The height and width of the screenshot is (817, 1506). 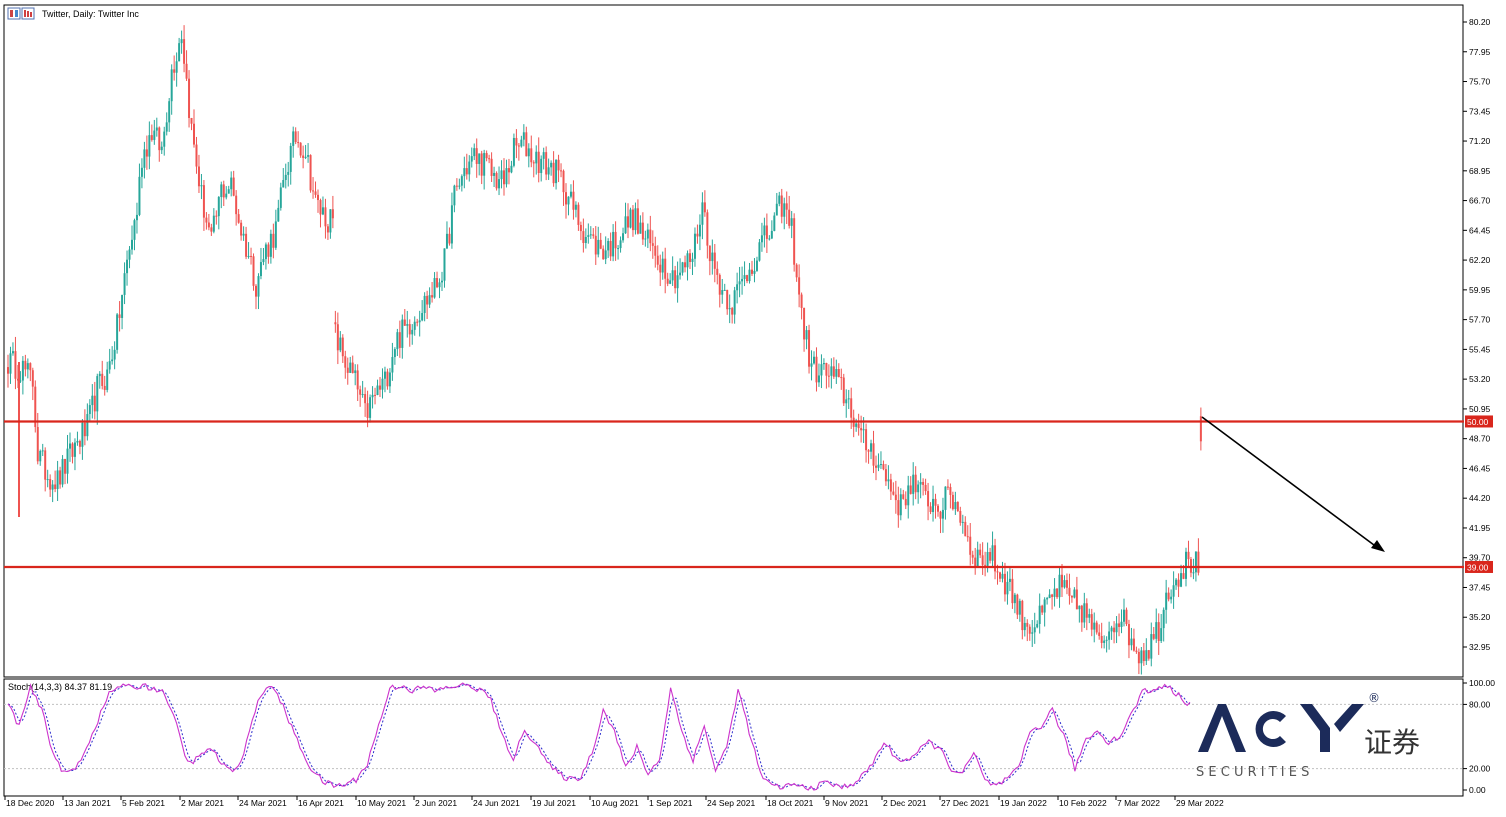 What do you see at coordinates (1479, 736) in the screenshot?
I see `stoch-axis: 100.00 80.00 20.00 0.00` at bounding box center [1479, 736].